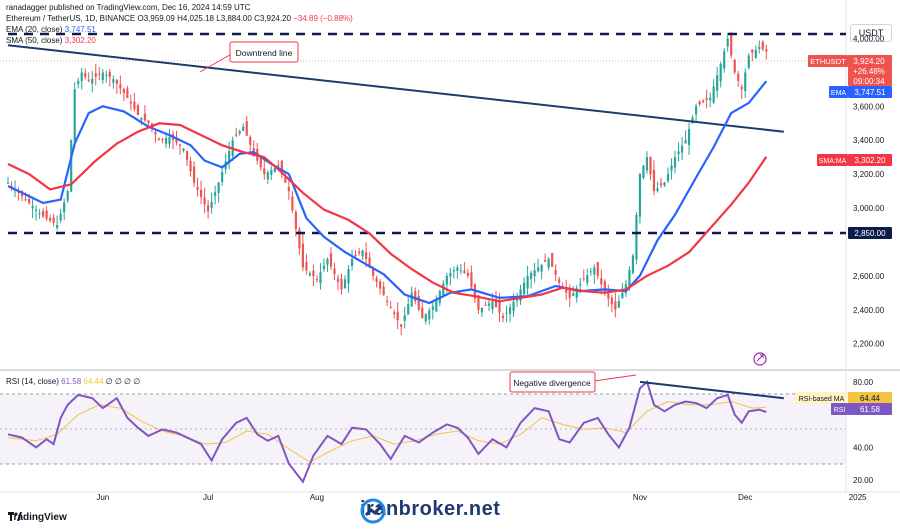  I want to click on currency-selector: USDT, so click(871, 33).